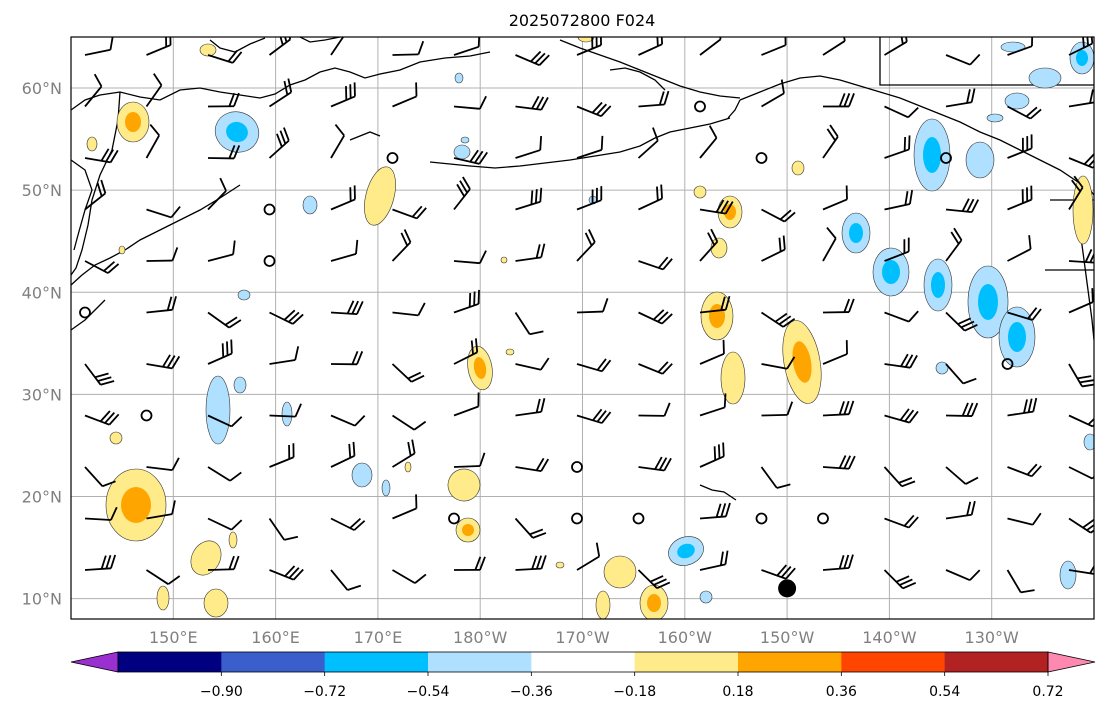 The image size is (1105, 712). Describe the element at coordinates (787, 637) in the screenshot. I see `longitude-label: 150°W` at that location.